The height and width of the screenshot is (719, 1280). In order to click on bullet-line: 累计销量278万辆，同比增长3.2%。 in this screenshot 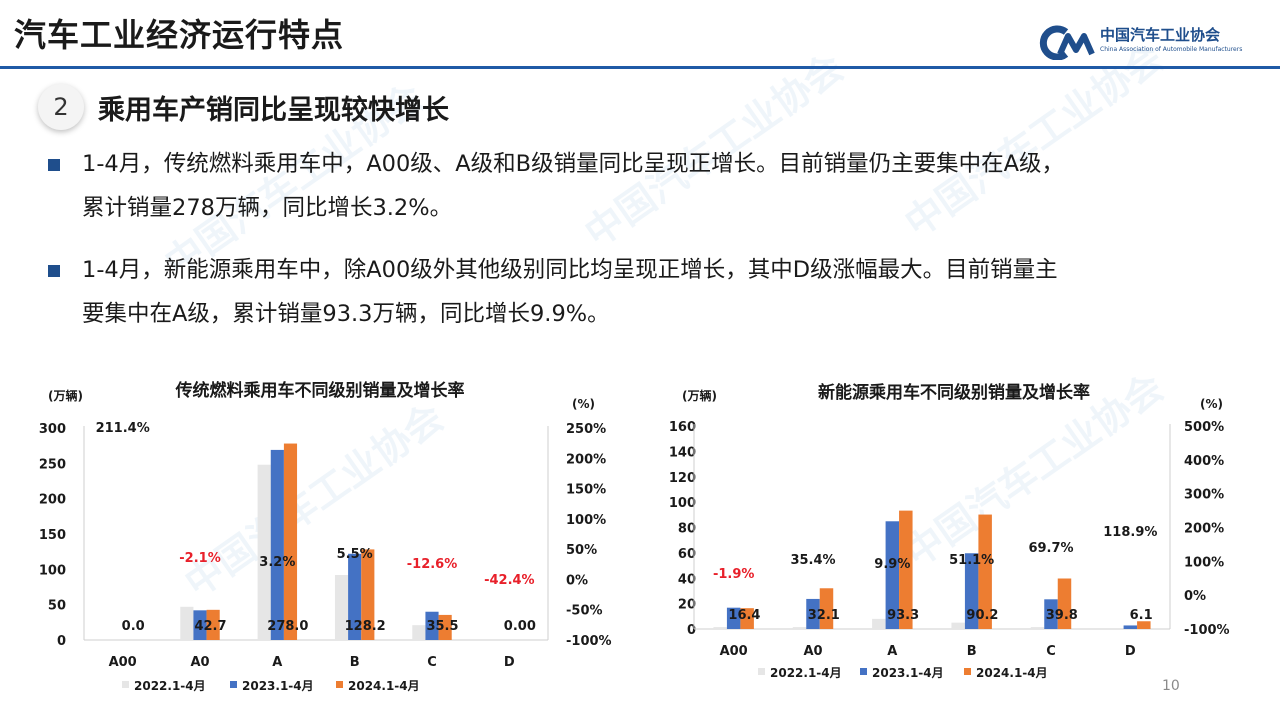, I will do `click(267, 208)`.